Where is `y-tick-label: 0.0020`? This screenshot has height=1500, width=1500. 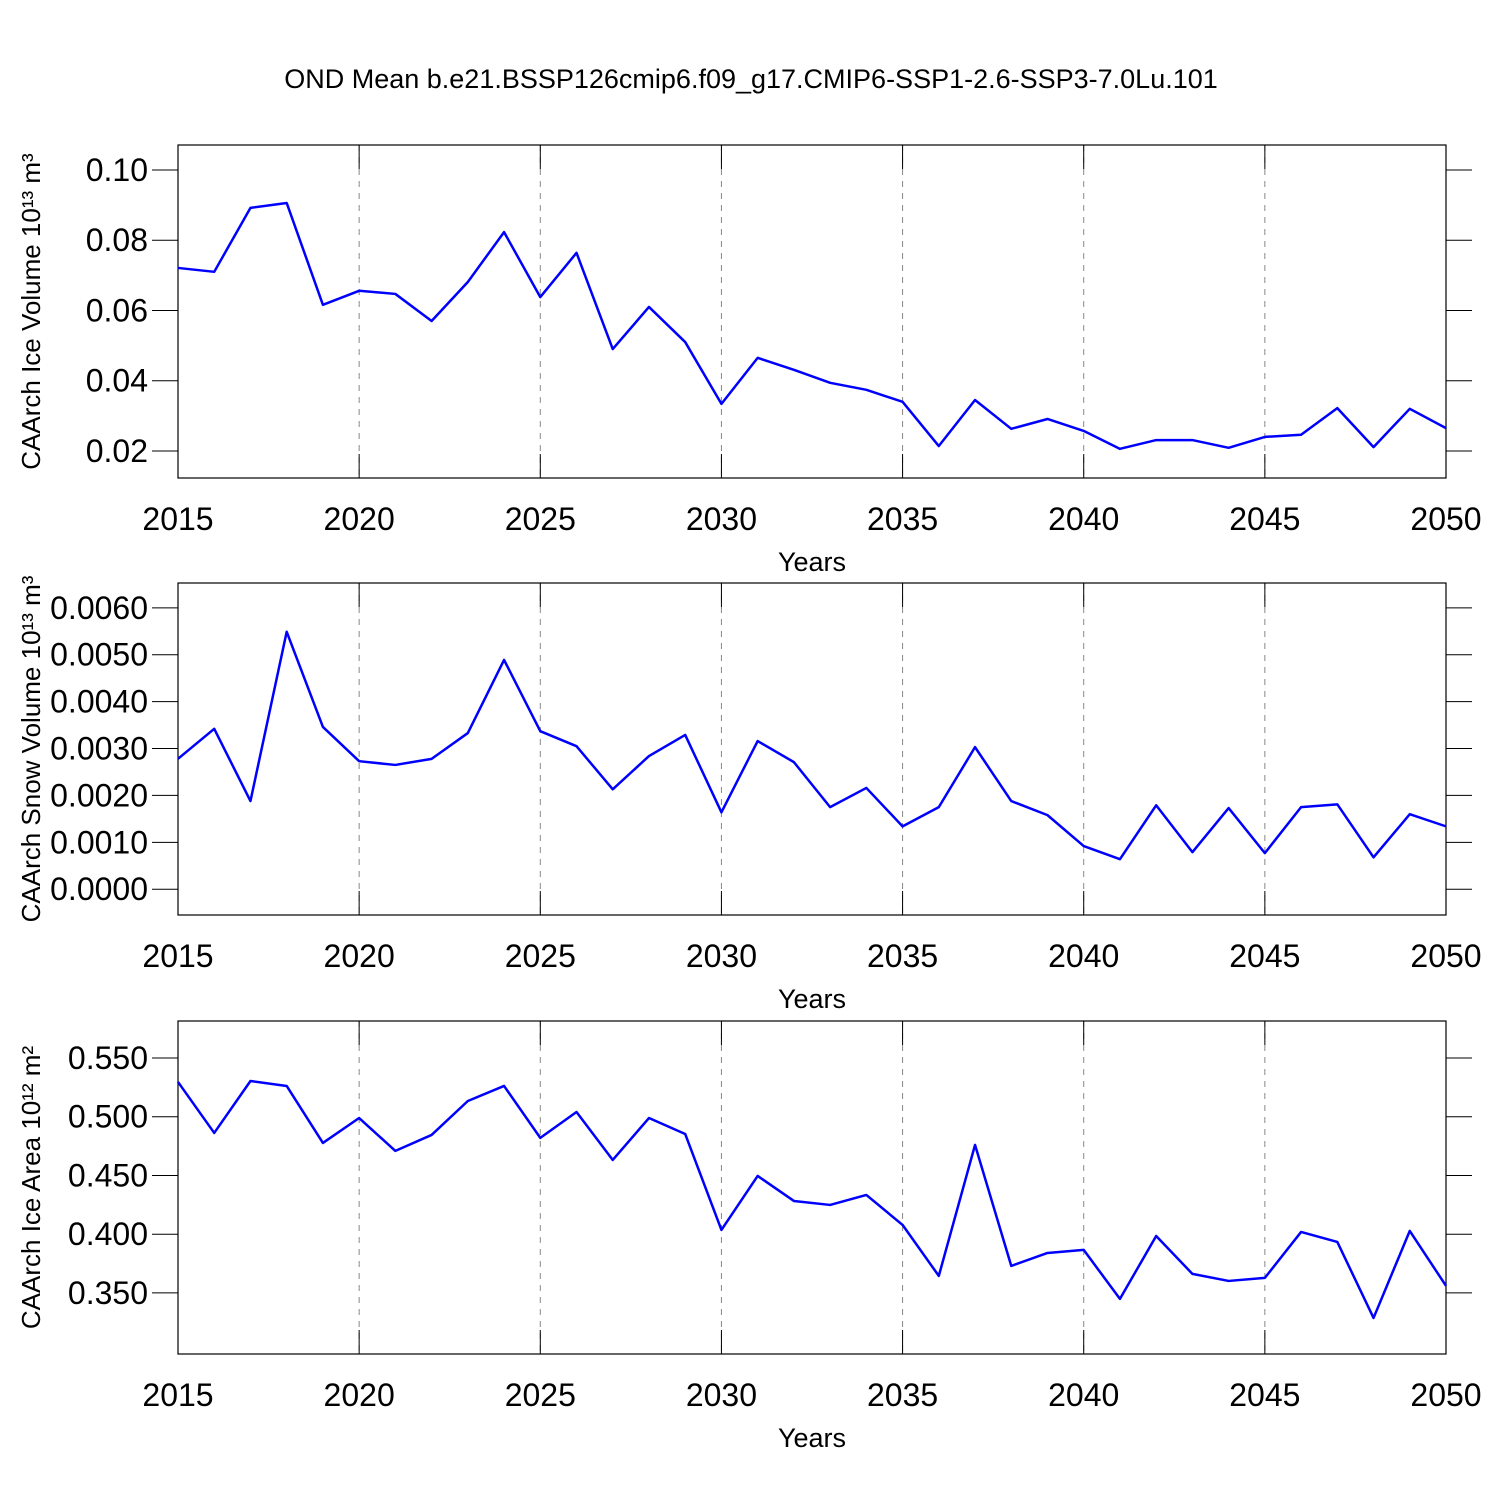 y-tick-label: 0.0020 is located at coordinates (99, 795).